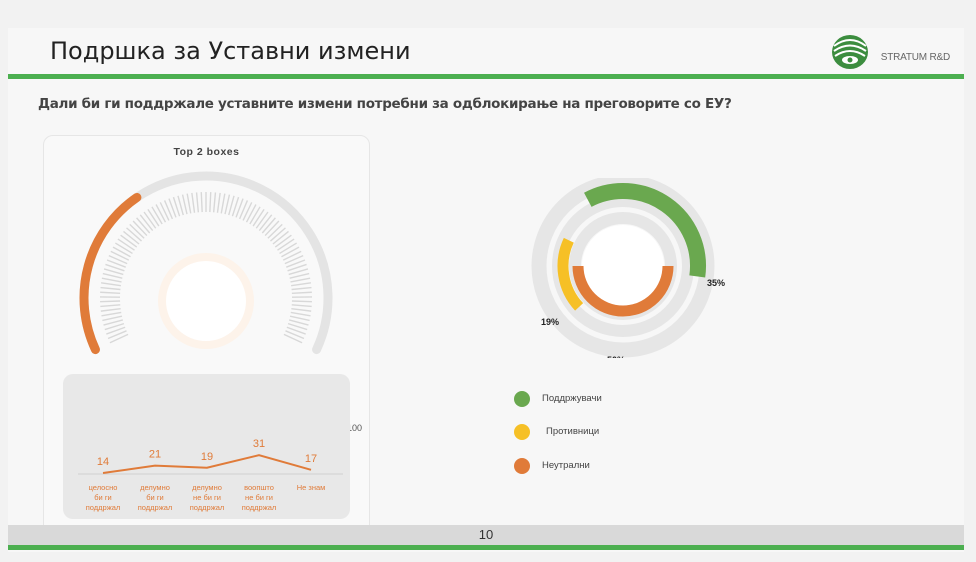 The height and width of the screenshot is (562, 976). What do you see at coordinates (890, 52) in the screenshot?
I see `brand-logo: STRATUM R&D` at bounding box center [890, 52].